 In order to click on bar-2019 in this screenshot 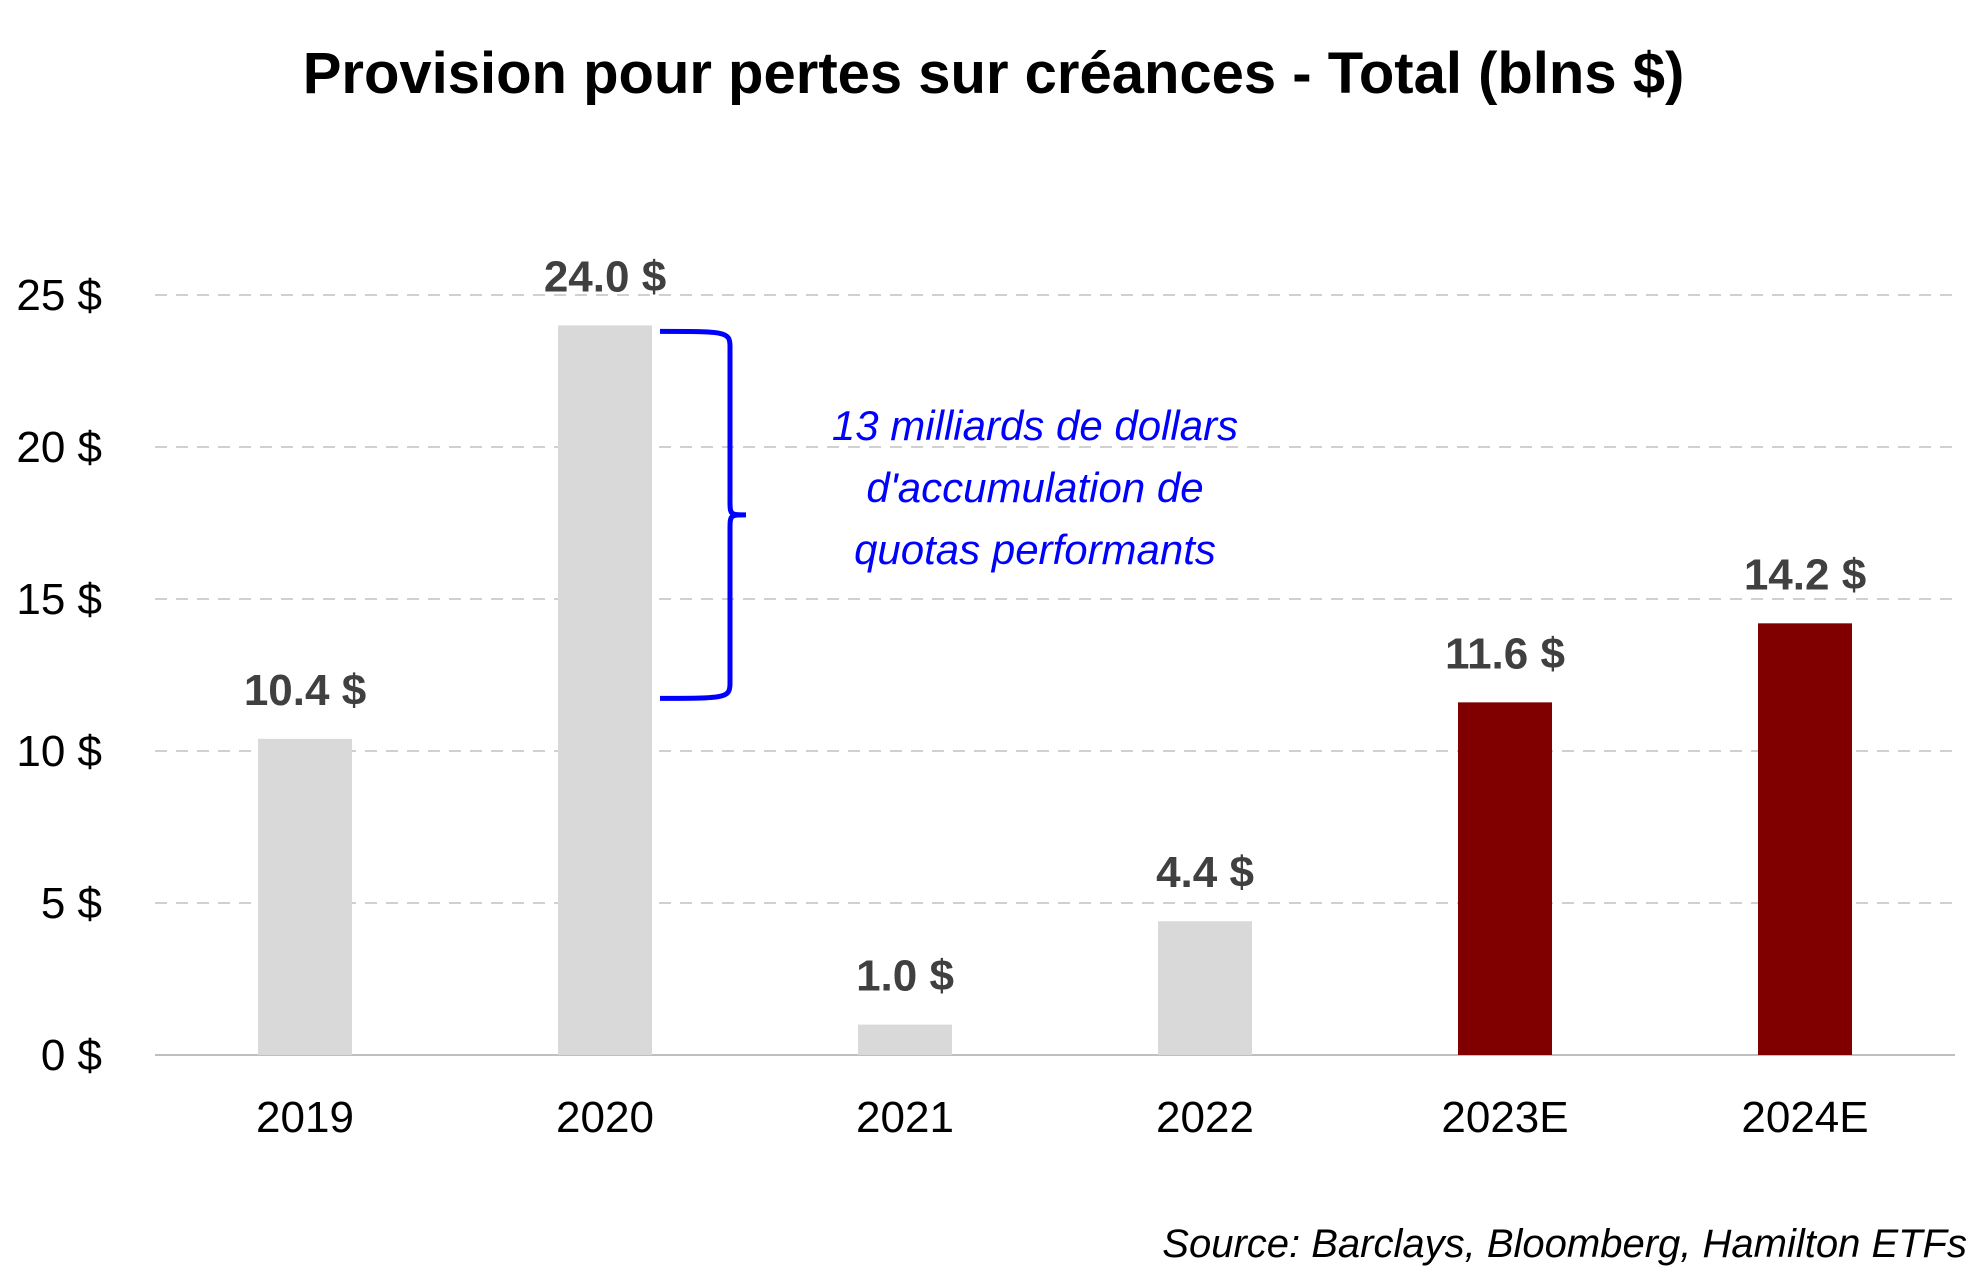, I will do `click(305, 896)`.